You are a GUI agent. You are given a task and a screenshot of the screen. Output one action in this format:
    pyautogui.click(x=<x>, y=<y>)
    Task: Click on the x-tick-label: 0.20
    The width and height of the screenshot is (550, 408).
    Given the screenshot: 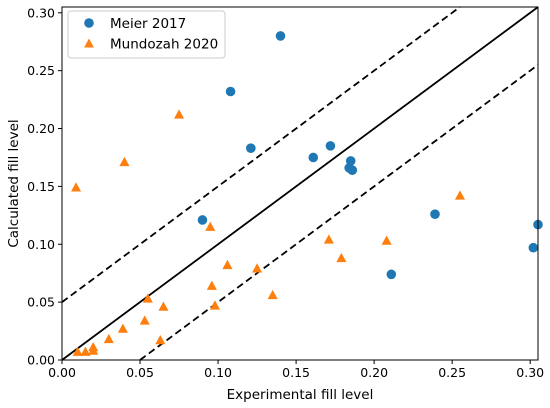 What is the action you would take?
    pyautogui.click(x=374, y=372)
    